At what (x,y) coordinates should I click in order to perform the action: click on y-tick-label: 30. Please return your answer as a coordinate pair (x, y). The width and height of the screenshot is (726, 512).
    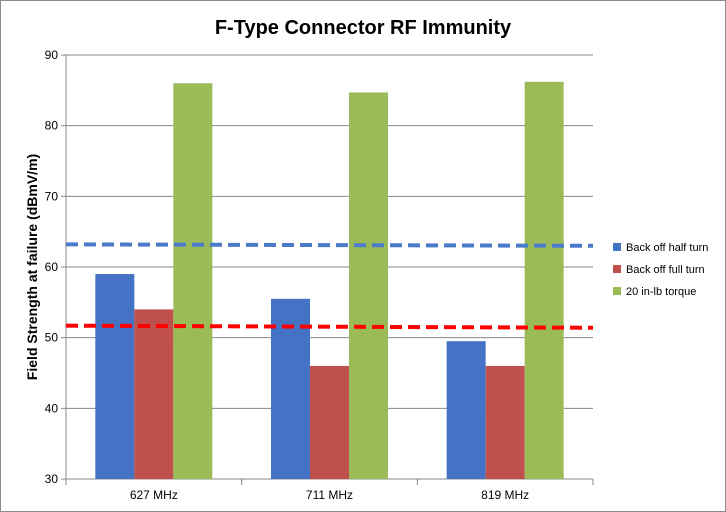
    Looking at the image, I should click on (52, 479).